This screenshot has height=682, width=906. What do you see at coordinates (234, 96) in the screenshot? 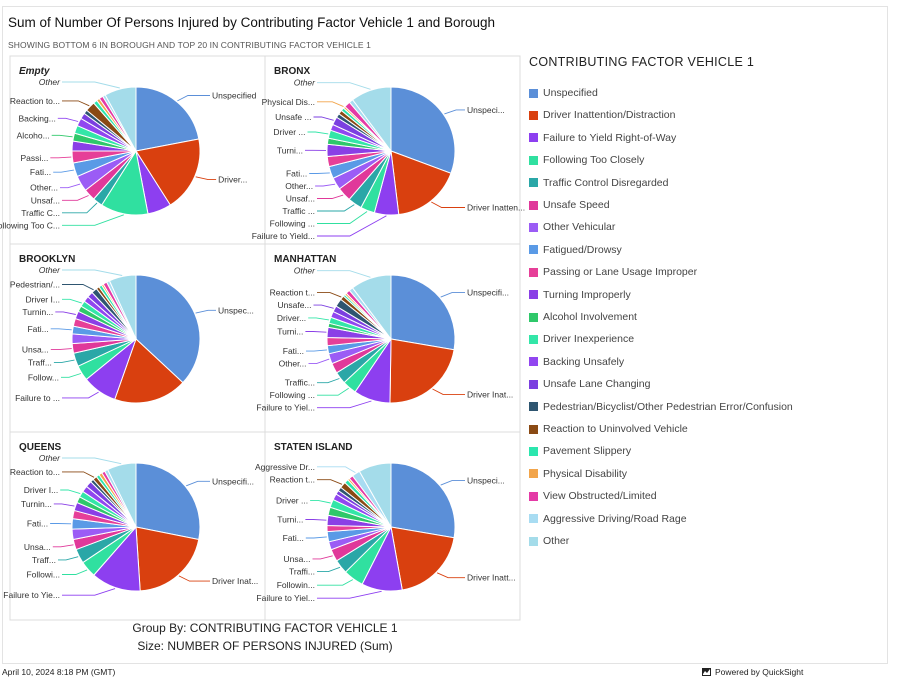
I see `slice-label-unspecified: Unspecified` at bounding box center [234, 96].